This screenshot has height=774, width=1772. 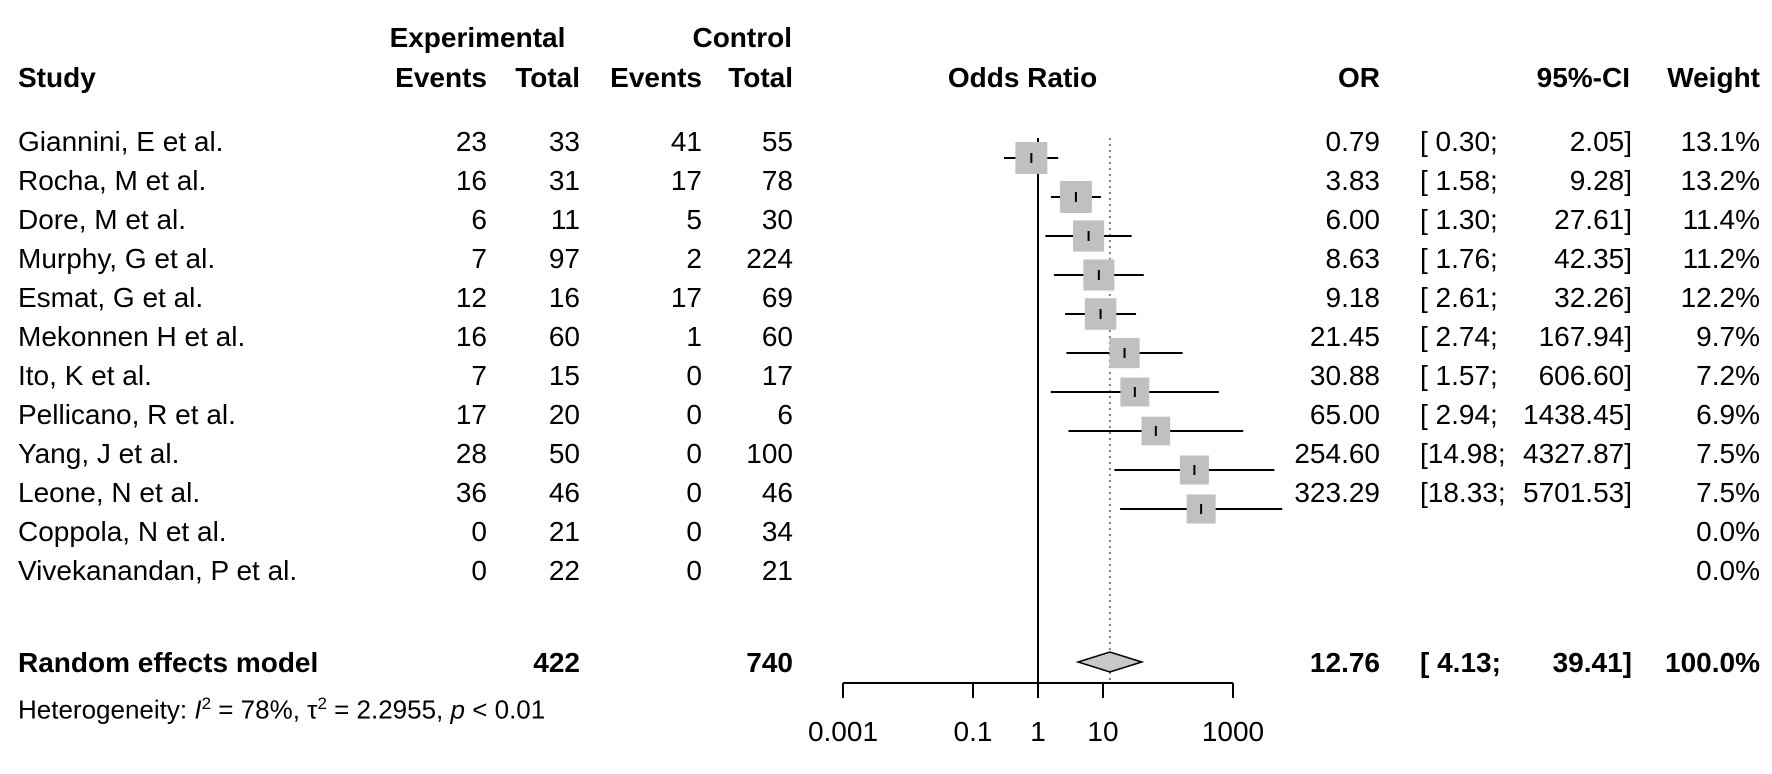 I want to click on ci-lower: [ 2.61;, so click(x=1459, y=297).